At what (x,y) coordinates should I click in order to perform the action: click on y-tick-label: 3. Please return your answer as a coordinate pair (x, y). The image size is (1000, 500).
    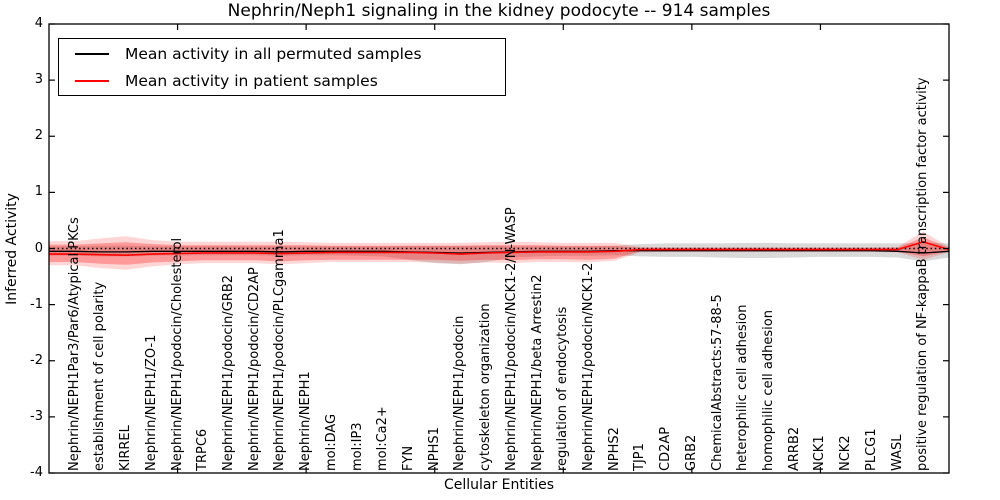
    Looking at the image, I should click on (38, 80).